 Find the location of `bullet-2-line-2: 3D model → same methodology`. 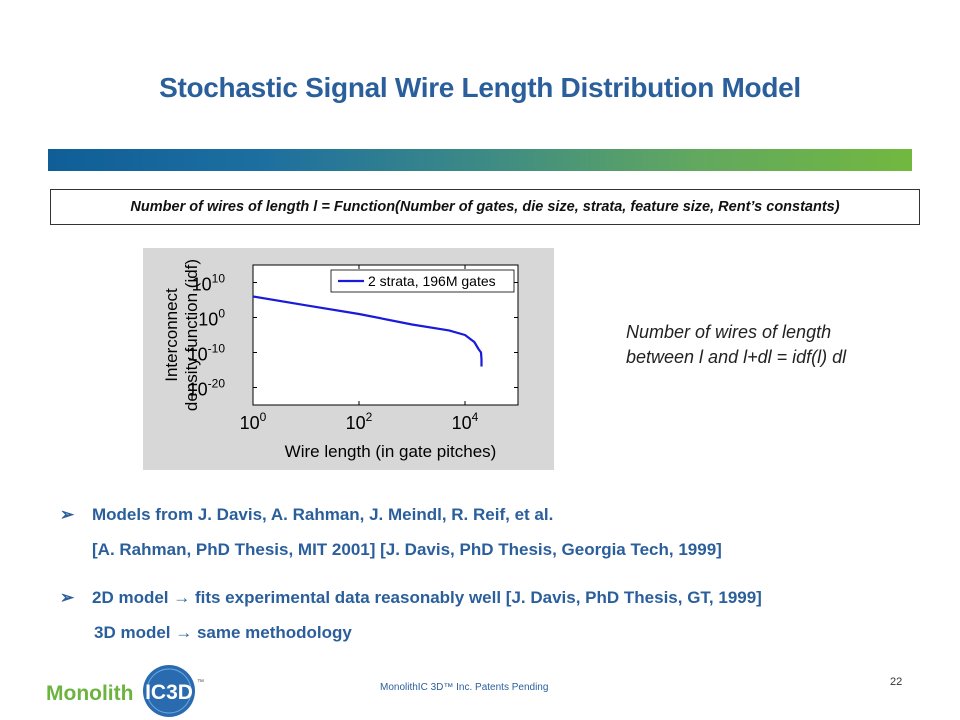

bullet-2-line-2: 3D model → same methodology is located at coordinates (223, 632).